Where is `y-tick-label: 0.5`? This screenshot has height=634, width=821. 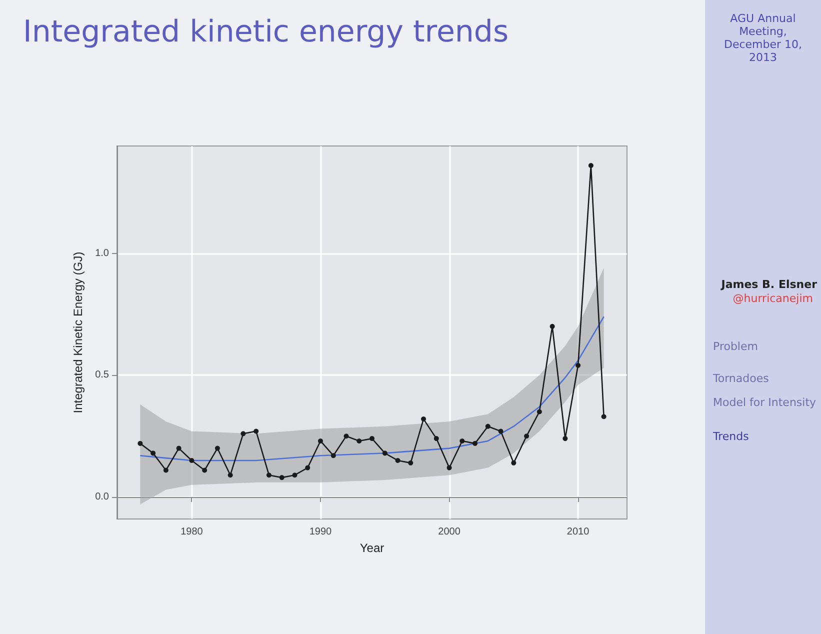 y-tick-label: 0.5 is located at coordinates (102, 375).